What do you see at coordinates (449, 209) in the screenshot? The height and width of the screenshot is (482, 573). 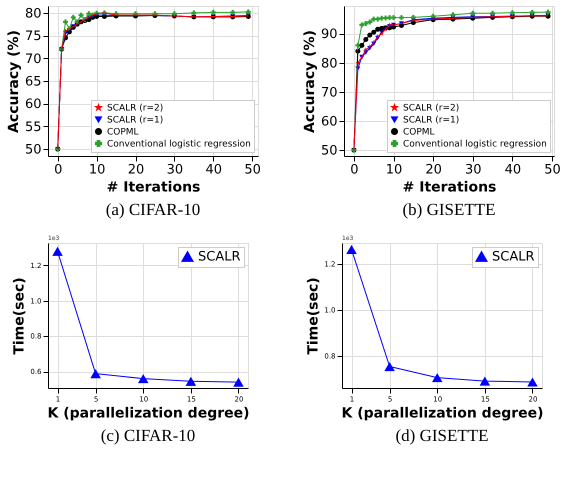 I see `text: (b) GISETTE` at bounding box center [449, 209].